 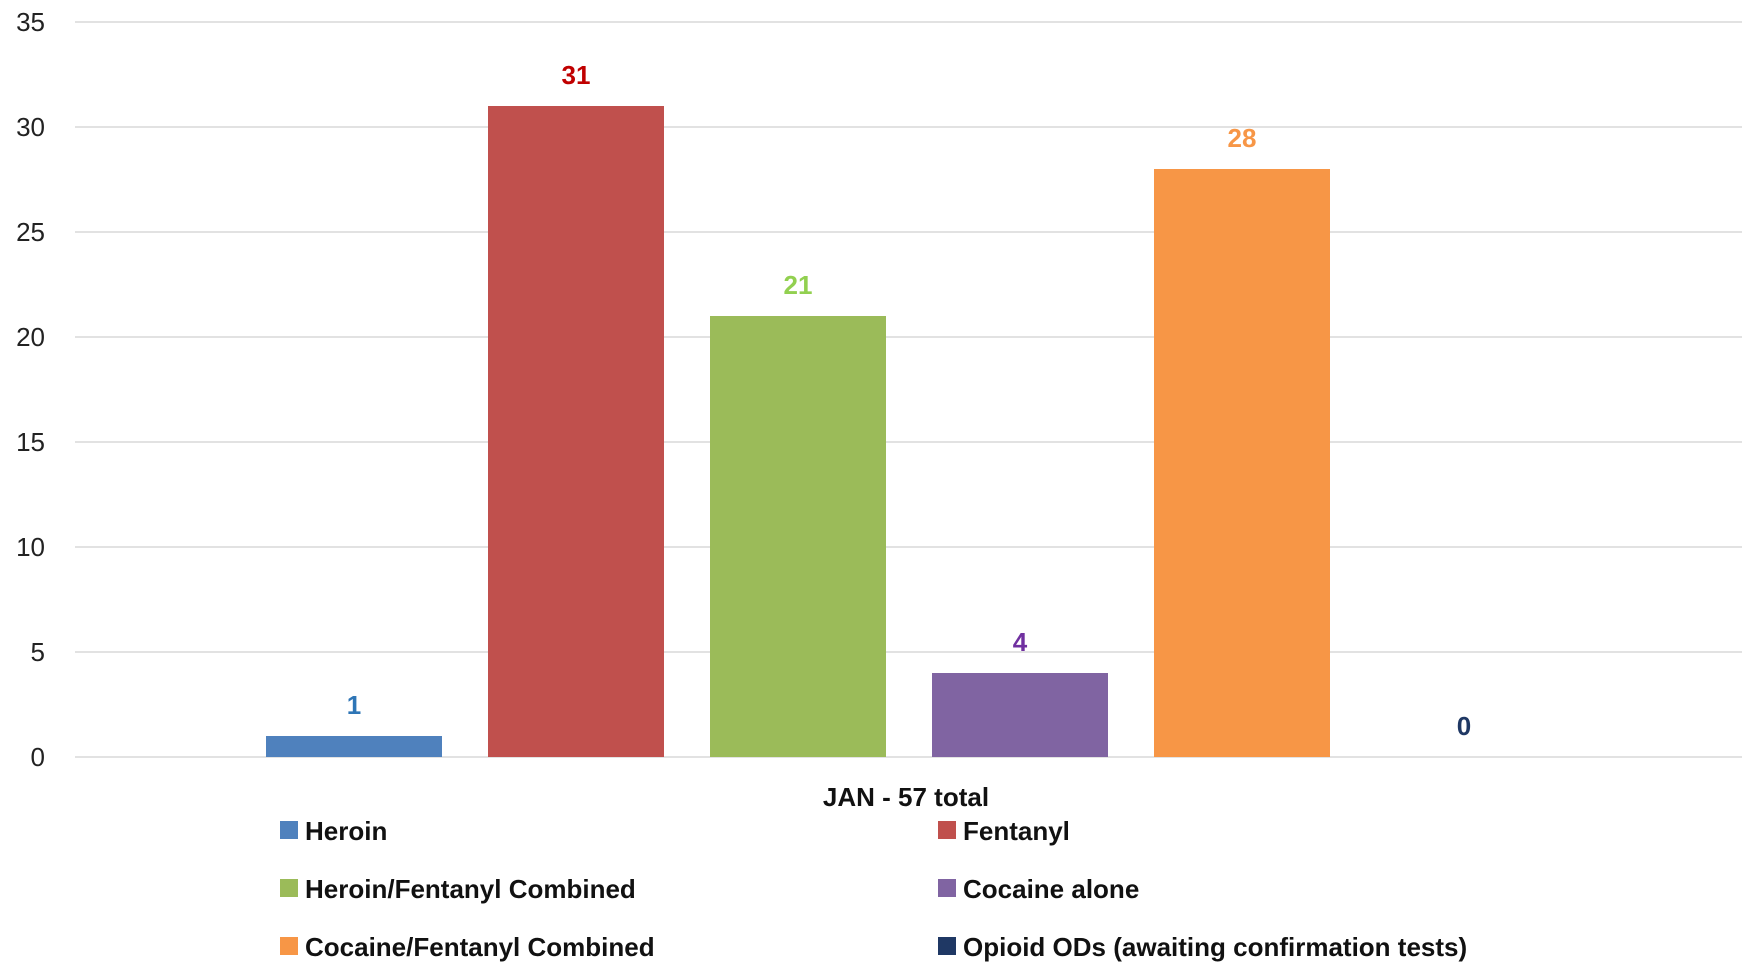 I want to click on data-label-6: 0, so click(x=1464, y=726).